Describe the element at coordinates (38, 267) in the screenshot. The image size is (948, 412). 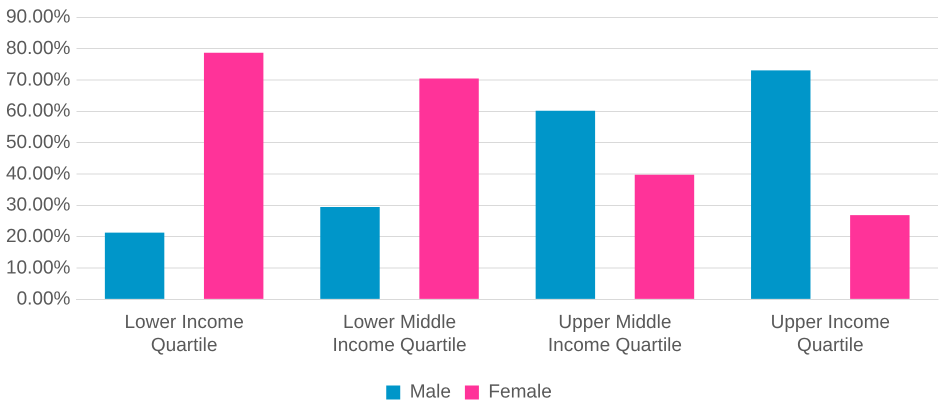
I see `y-tick-label: 10.00%` at that location.